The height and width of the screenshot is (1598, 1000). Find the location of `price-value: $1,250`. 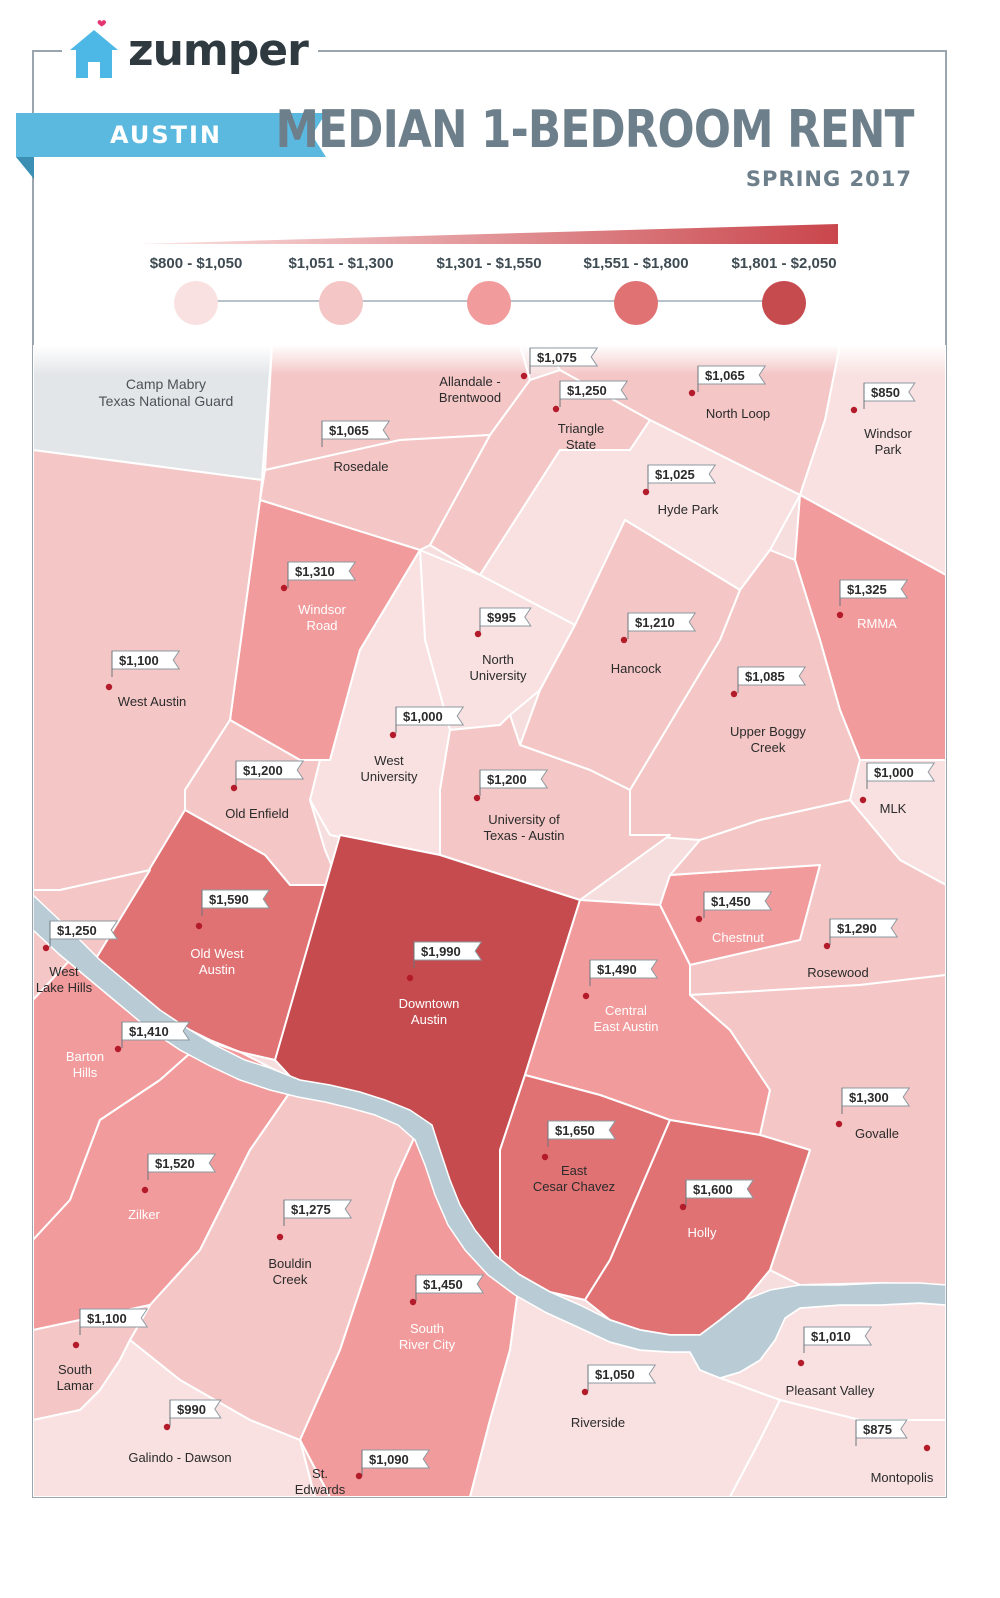

price-value: $1,250 is located at coordinates (77, 930).